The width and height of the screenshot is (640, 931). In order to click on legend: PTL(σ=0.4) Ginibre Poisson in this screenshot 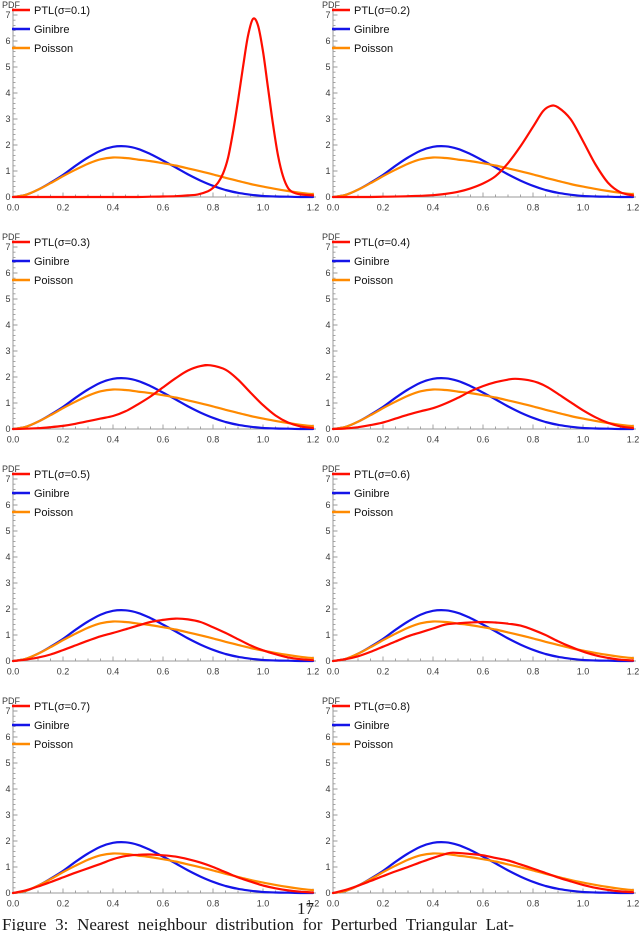, I will do `click(371, 262)`.